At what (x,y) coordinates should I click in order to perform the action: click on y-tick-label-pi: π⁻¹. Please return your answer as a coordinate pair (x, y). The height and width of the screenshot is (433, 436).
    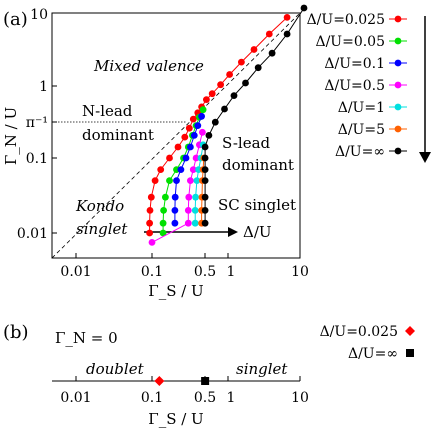
    Looking at the image, I should click on (37, 123).